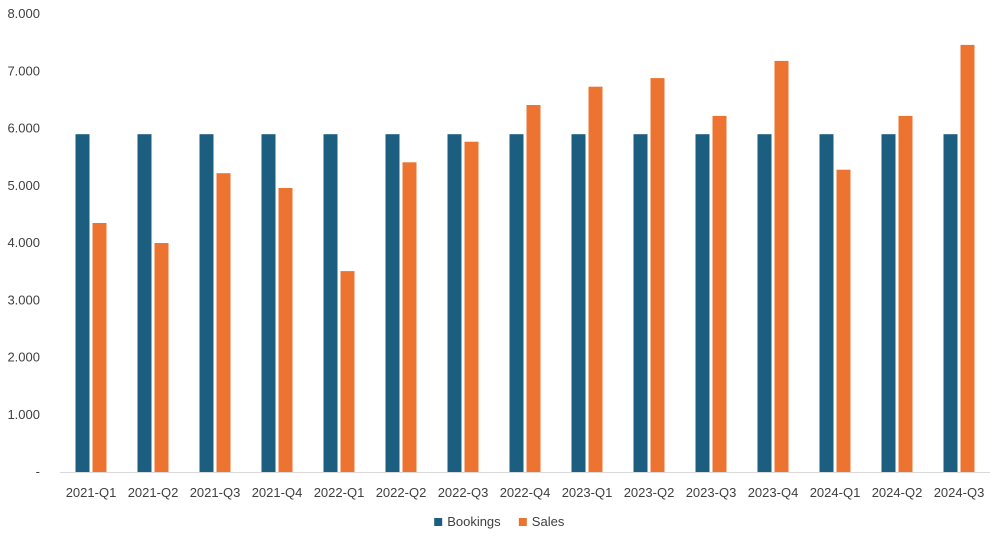  I want to click on bar-sales-2021-q2, so click(161, 357).